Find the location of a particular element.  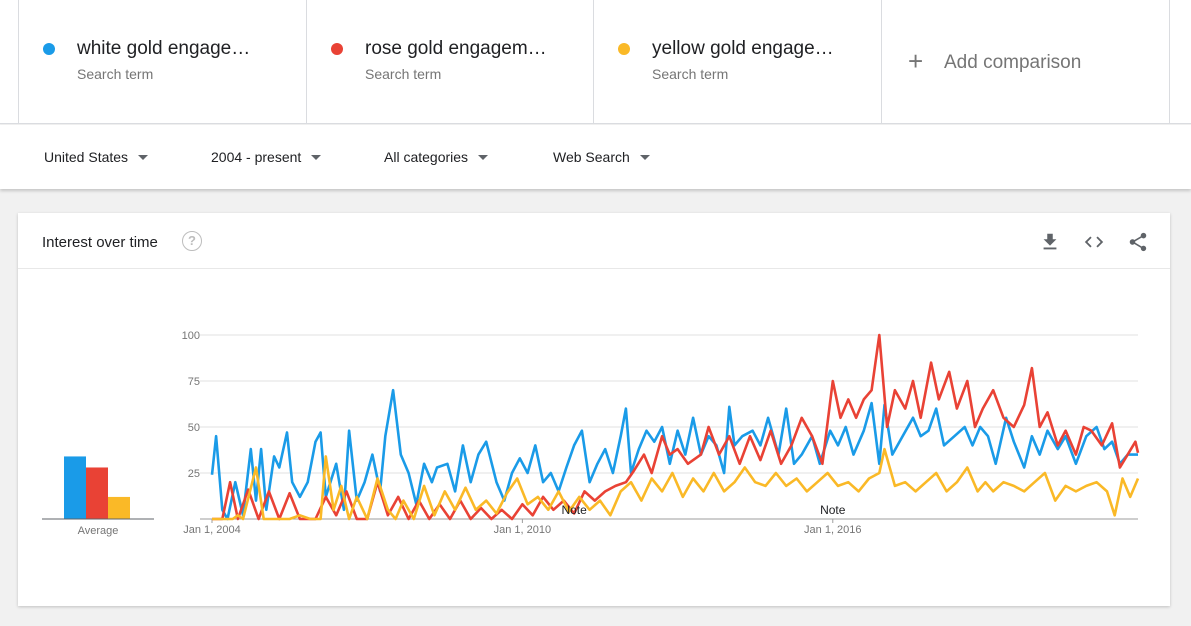

region-value: United States is located at coordinates (86, 157).